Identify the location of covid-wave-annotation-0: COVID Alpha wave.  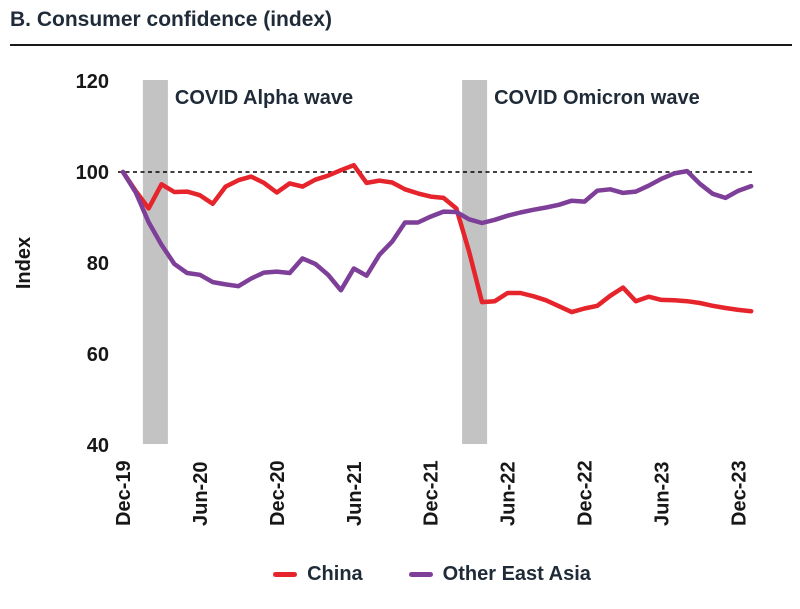
(264, 98).